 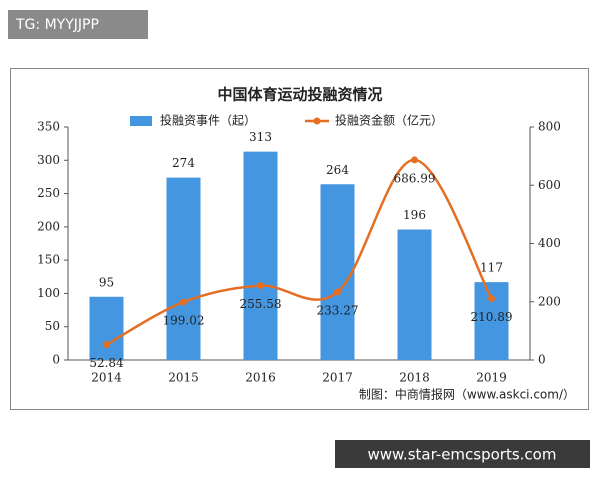 What do you see at coordinates (48, 293) in the screenshot?
I see `y-tick-label: 100` at bounding box center [48, 293].